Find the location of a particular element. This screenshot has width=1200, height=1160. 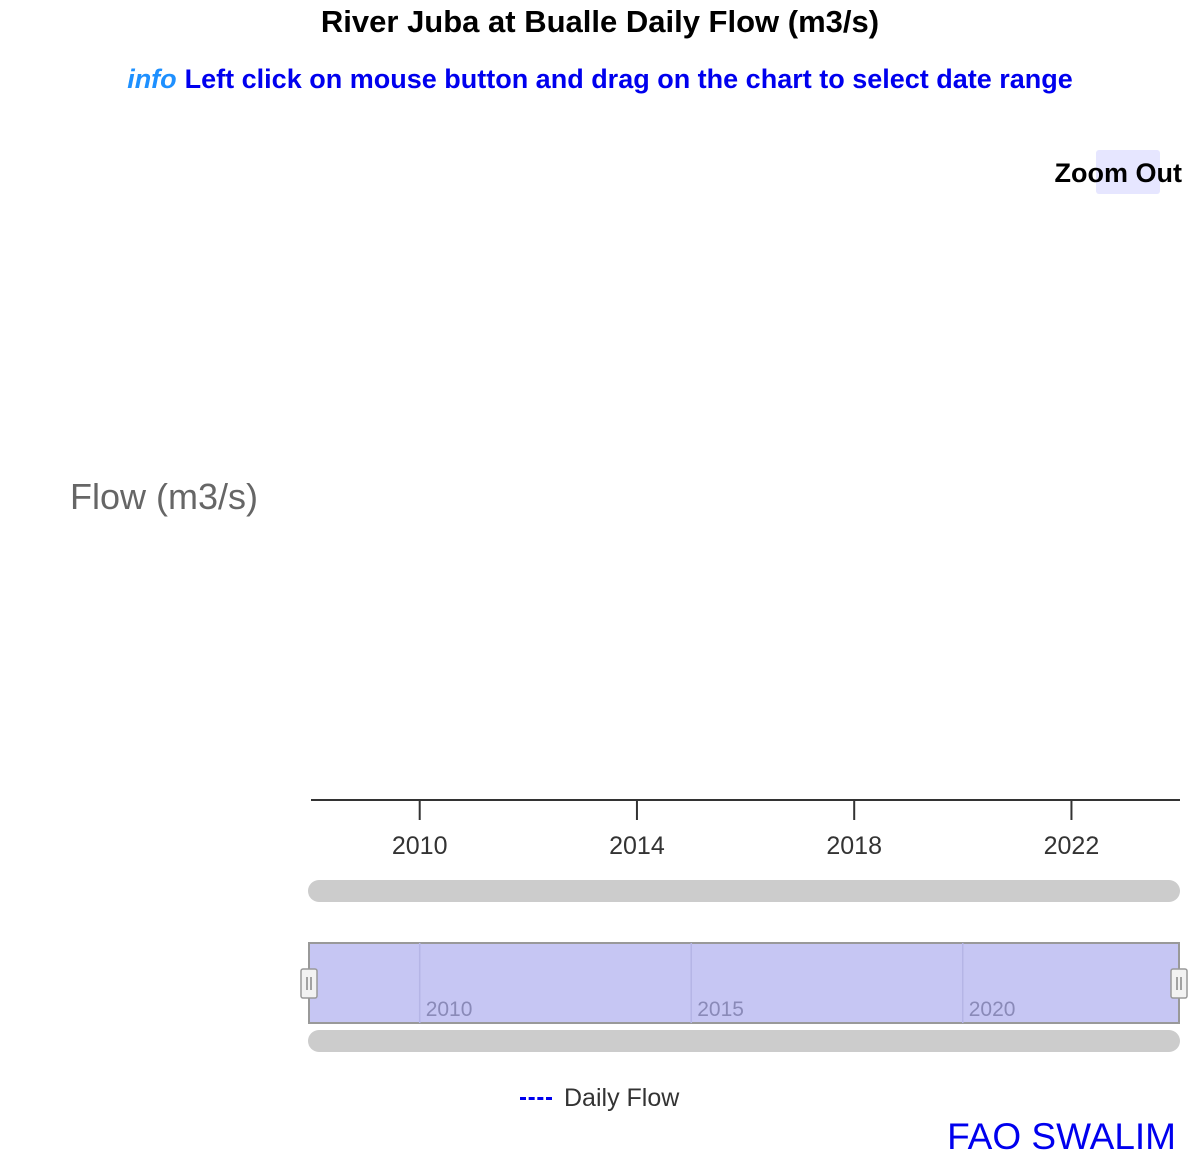

info-label: info is located at coordinates (152, 79).